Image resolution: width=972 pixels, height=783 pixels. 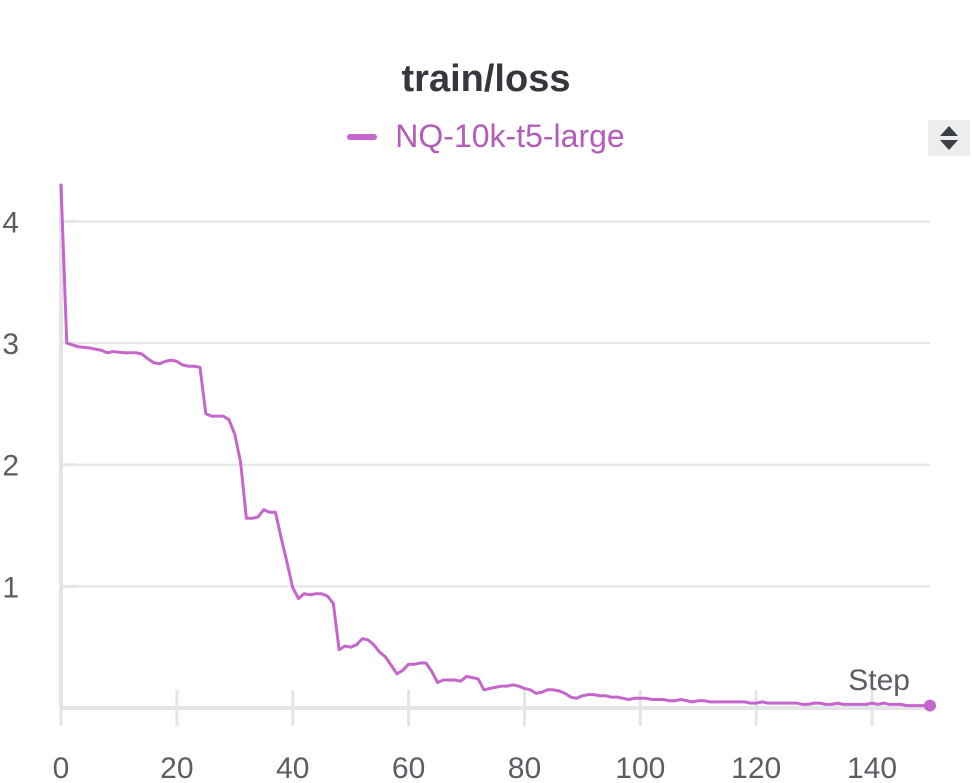 What do you see at coordinates (292, 767) in the screenshot?
I see `x-tick-label: 40` at bounding box center [292, 767].